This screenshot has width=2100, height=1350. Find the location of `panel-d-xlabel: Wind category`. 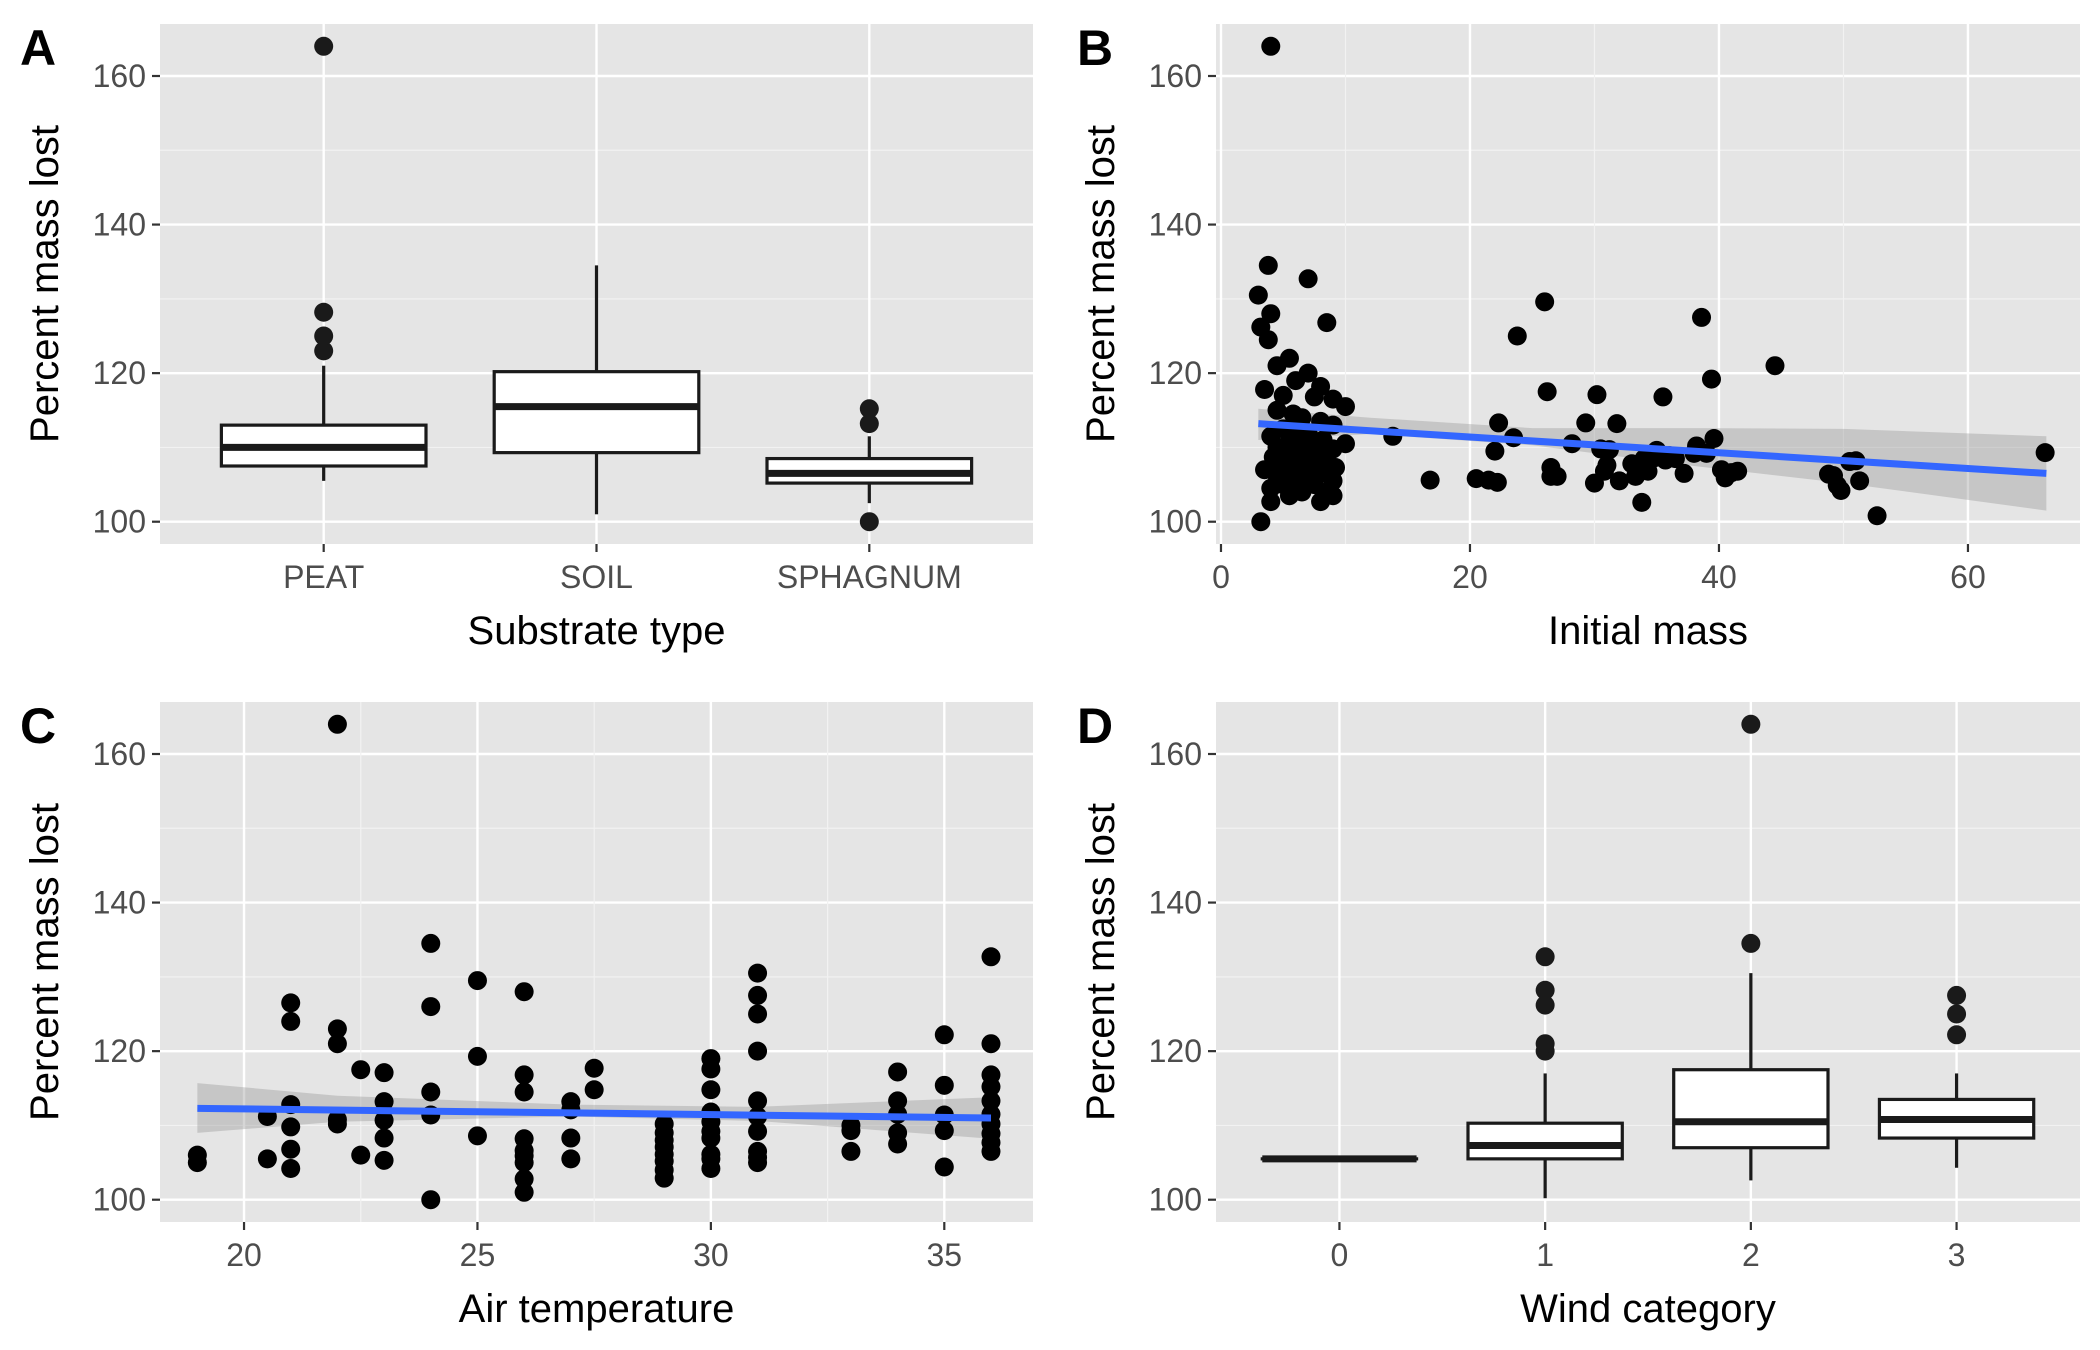

panel-d-xlabel: Wind category is located at coordinates (1648, 1309).